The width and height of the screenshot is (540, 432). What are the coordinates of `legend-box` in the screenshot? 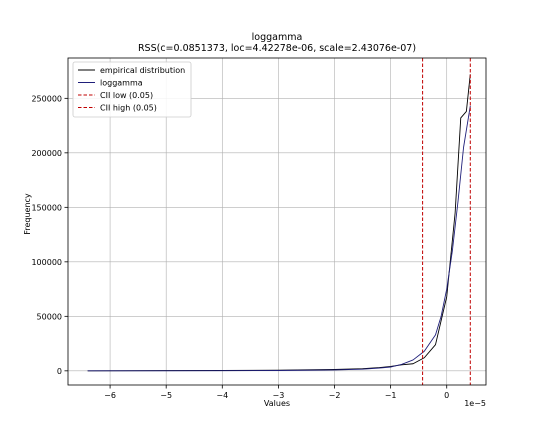 It's located at (132, 89).